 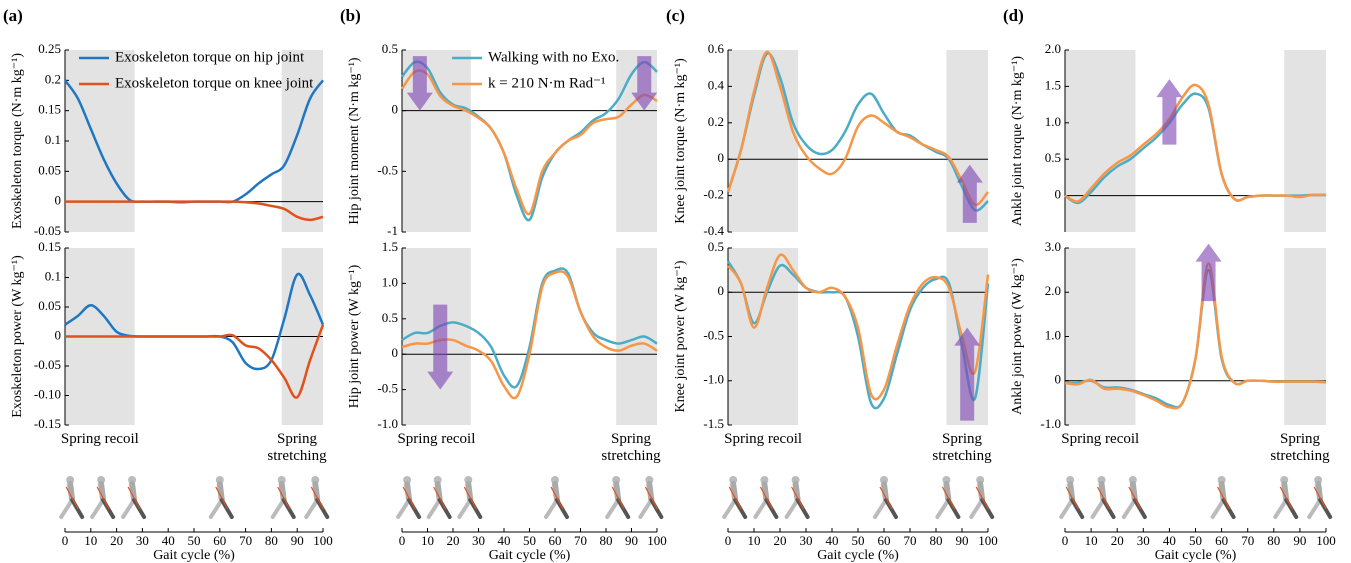 What do you see at coordinates (716, 121) in the screenshot?
I see `y-tick-label: 0.2` at bounding box center [716, 121].